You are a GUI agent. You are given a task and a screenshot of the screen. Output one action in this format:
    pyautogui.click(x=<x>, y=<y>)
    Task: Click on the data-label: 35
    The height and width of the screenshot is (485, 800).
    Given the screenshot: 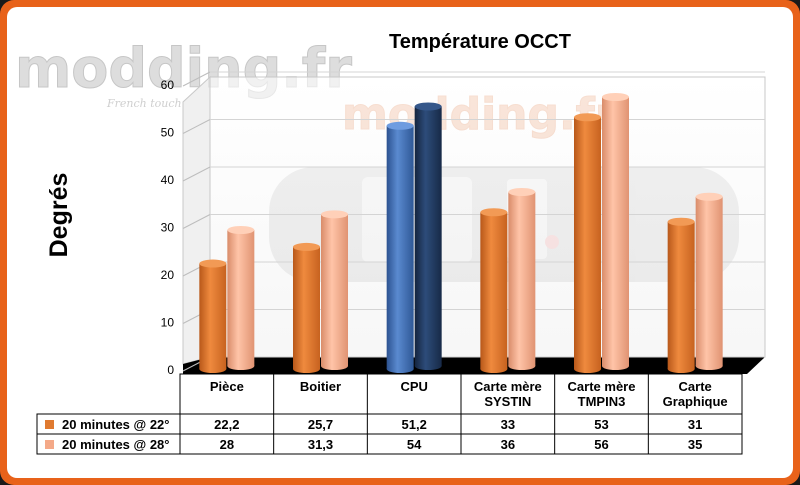 What is the action you would take?
    pyautogui.click(x=695, y=444)
    